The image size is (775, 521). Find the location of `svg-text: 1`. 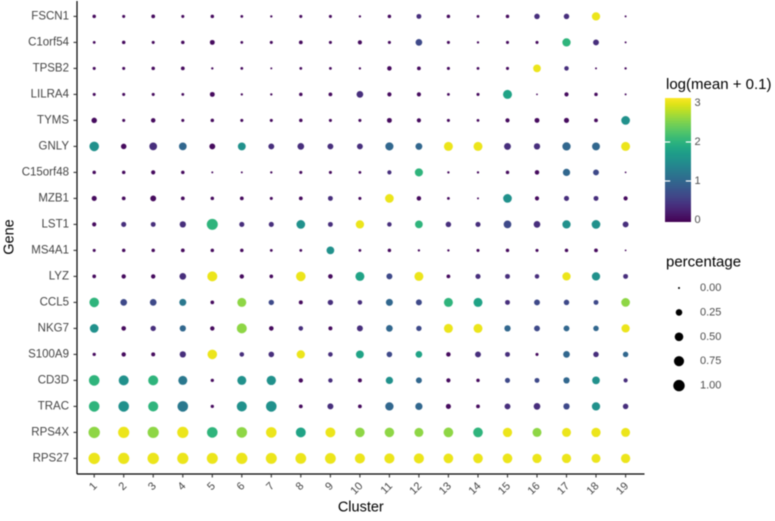

svg-text: 1 is located at coordinates (698, 181).